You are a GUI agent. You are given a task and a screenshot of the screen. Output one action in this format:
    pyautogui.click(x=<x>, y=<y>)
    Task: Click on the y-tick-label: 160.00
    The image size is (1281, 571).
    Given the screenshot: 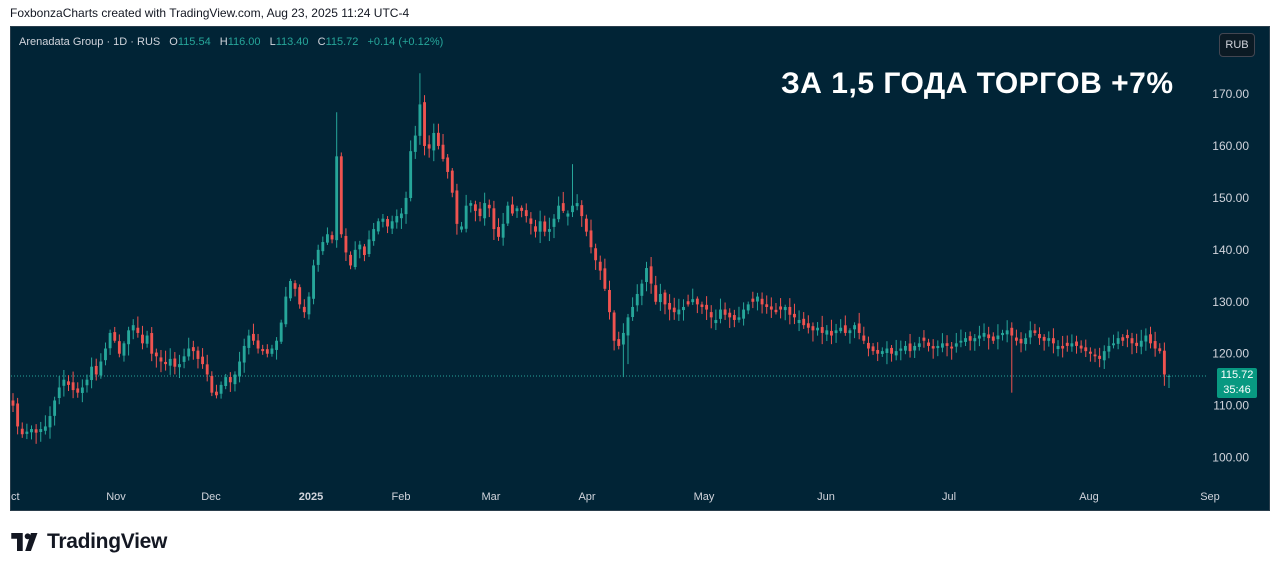 What is the action you would take?
    pyautogui.click(x=1230, y=146)
    